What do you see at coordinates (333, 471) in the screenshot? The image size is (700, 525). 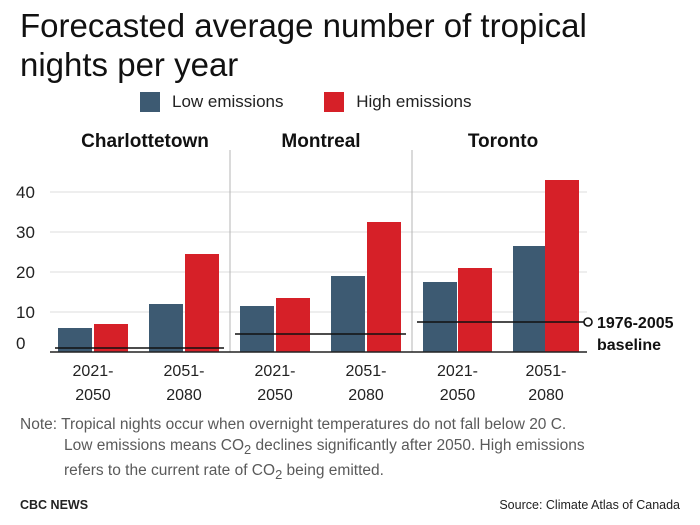 I see `note-line-3-b: being emitted.` at bounding box center [333, 471].